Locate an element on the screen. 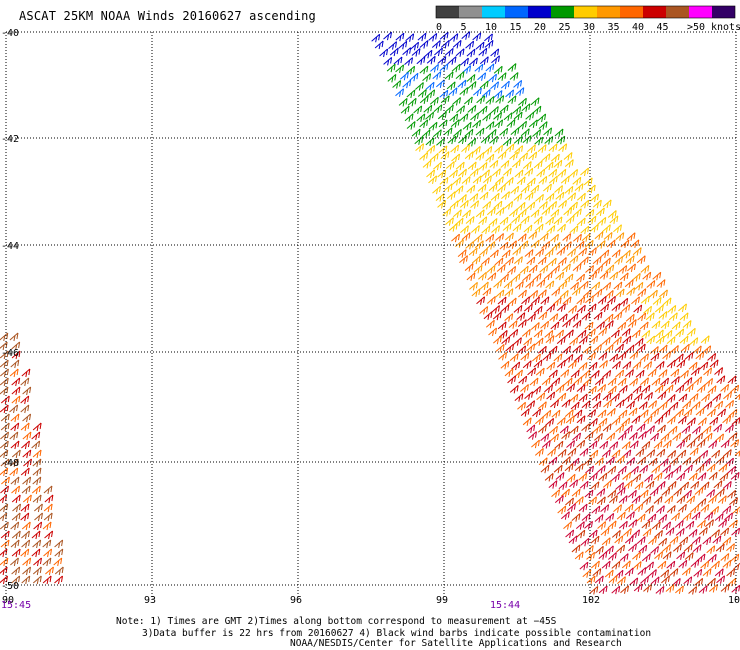  legend-label: 30 is located at coordinates (589, 27).